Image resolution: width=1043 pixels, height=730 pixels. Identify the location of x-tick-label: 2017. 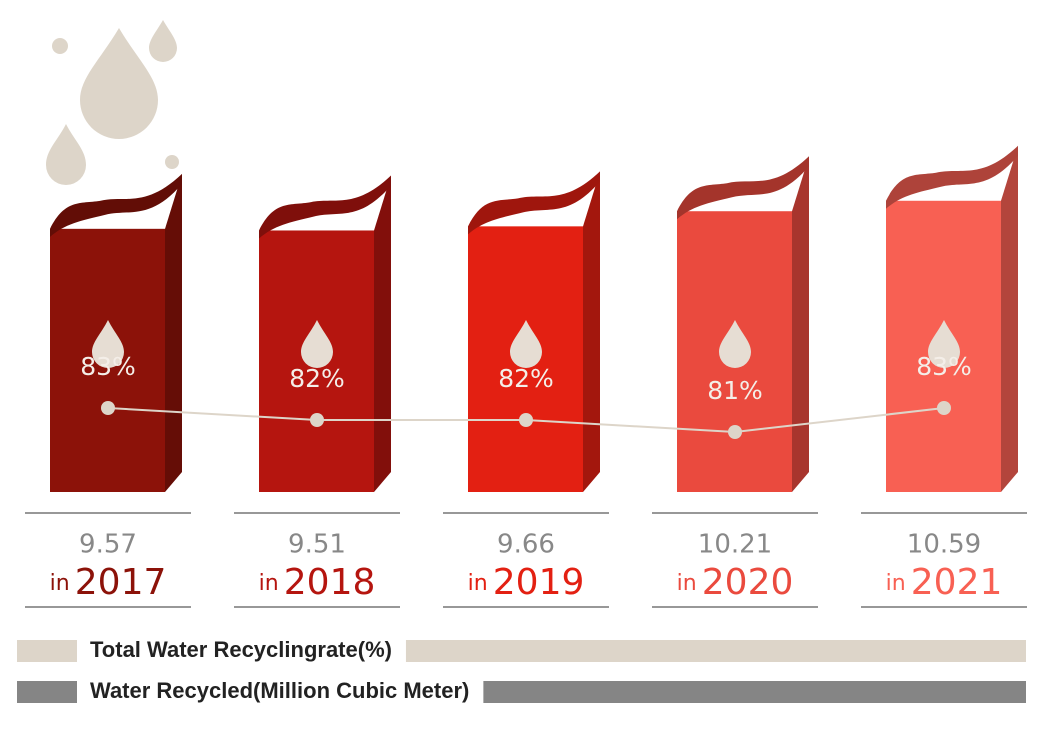
(121, 582).